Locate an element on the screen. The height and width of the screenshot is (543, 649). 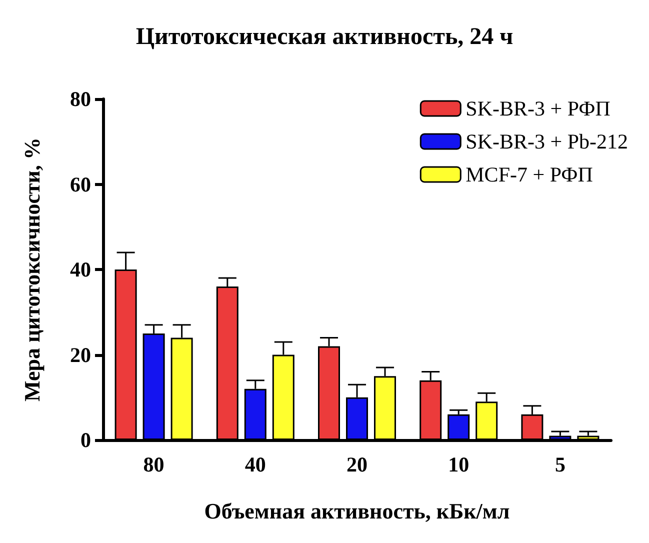
legend-label: SK-BR-3 + РФП is located at coordinates (538, 108).